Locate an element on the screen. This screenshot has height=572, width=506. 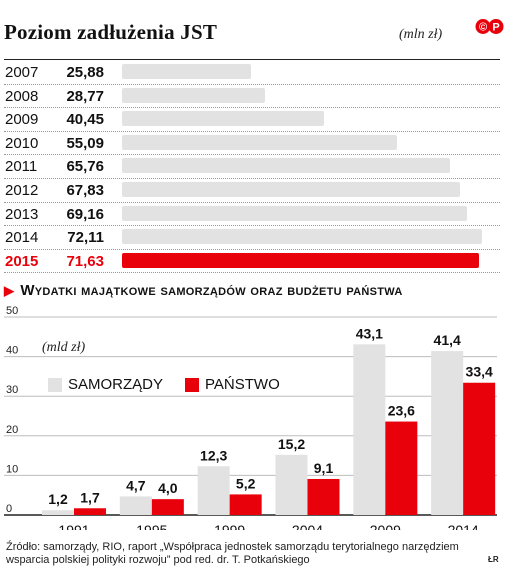
chart1-unit: (mln zł) is located at coordinates (421, 34).